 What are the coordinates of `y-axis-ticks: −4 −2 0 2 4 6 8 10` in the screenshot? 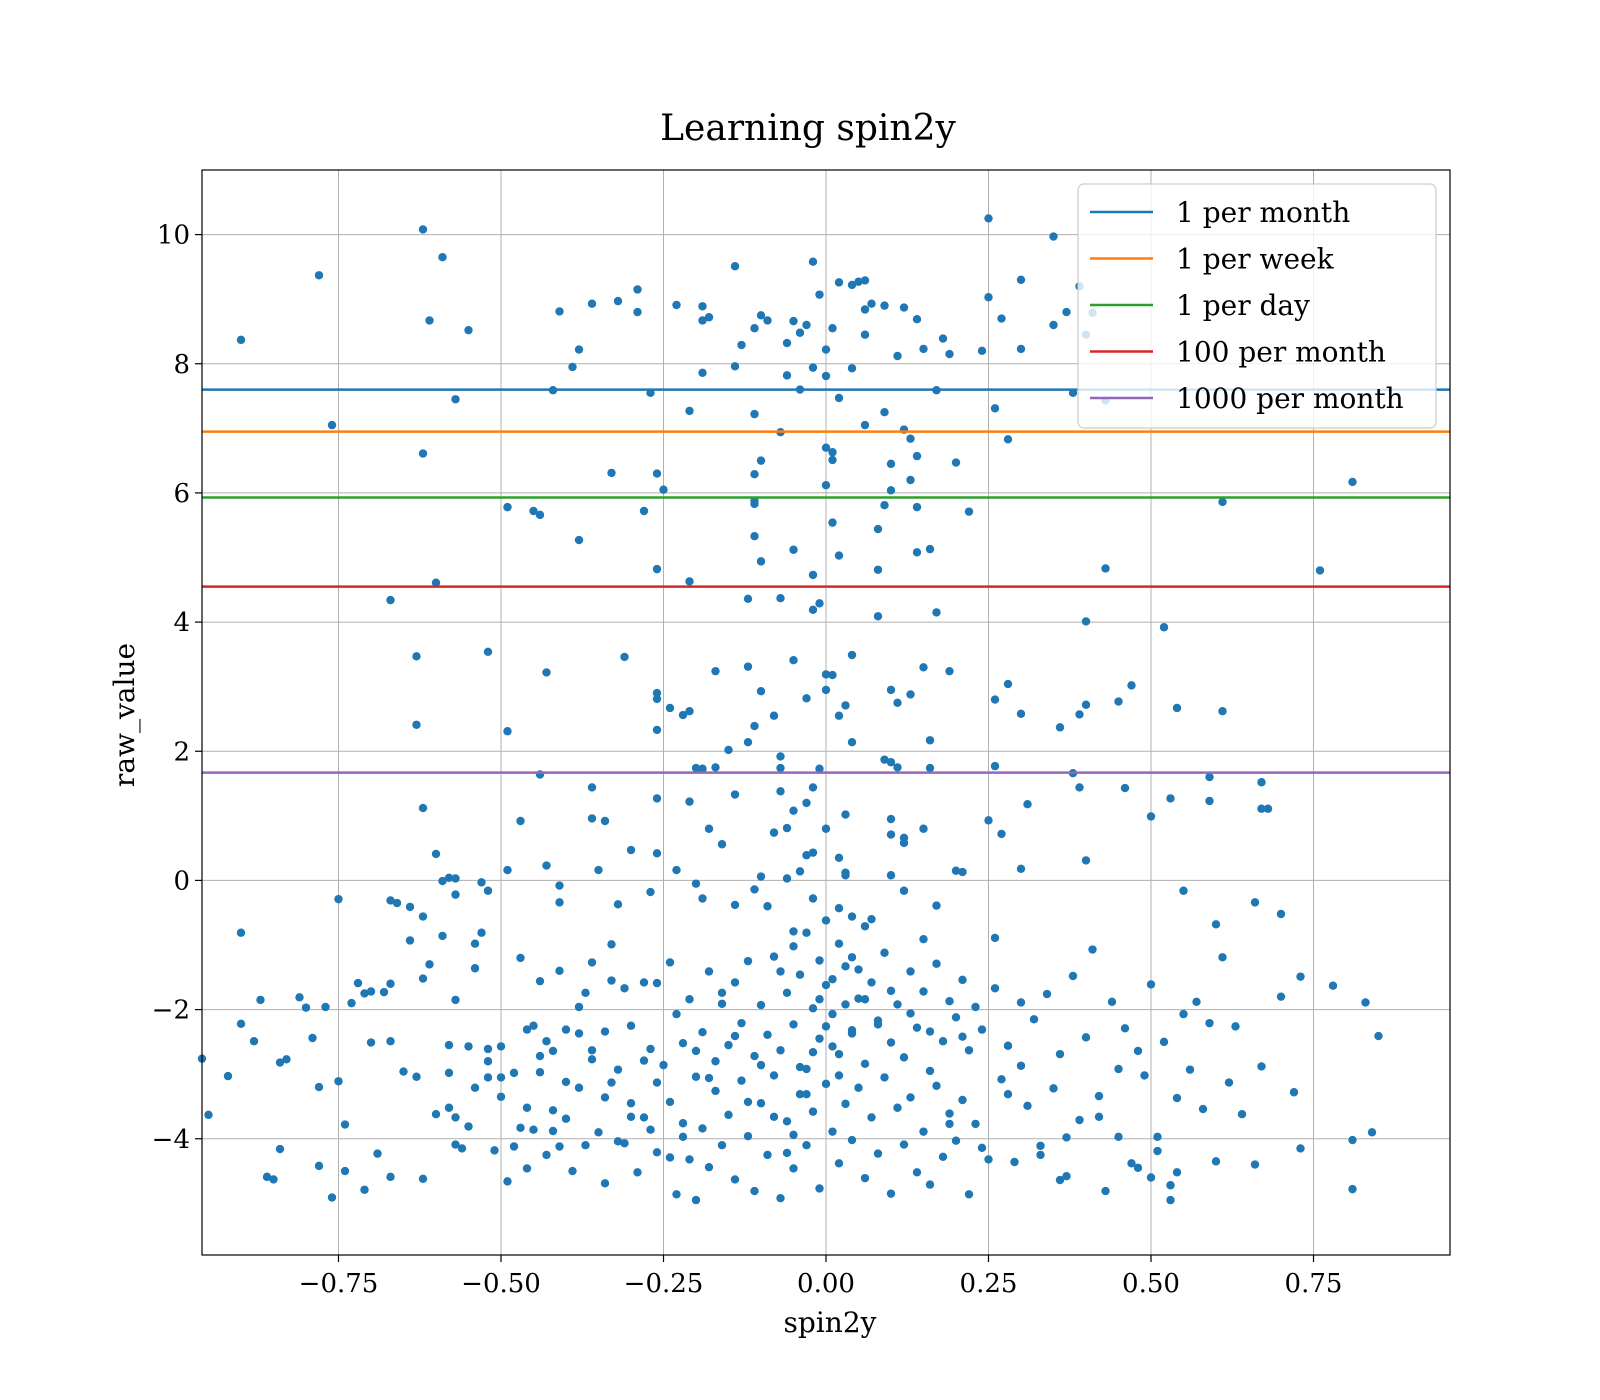 It's located at (177, 688).